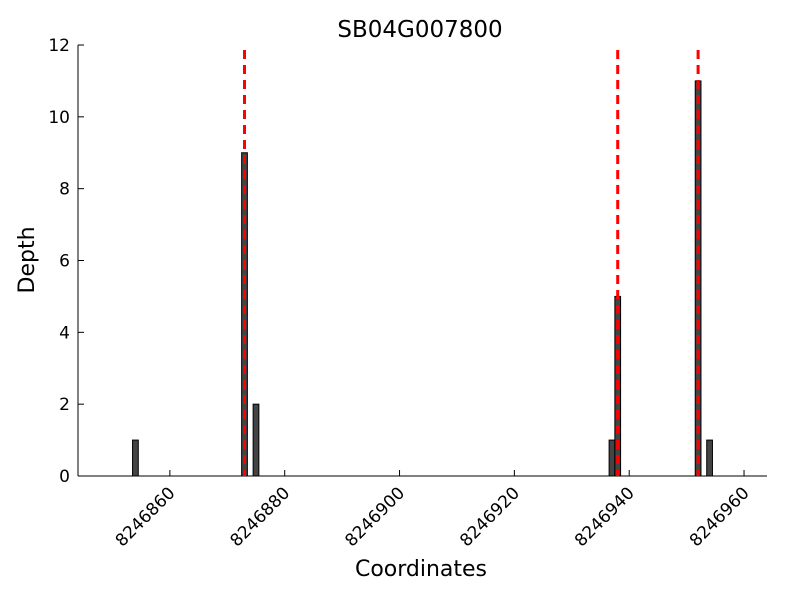 The image size is (800, 600). I want to click on y-tick-label: 8, so click(64, 190).